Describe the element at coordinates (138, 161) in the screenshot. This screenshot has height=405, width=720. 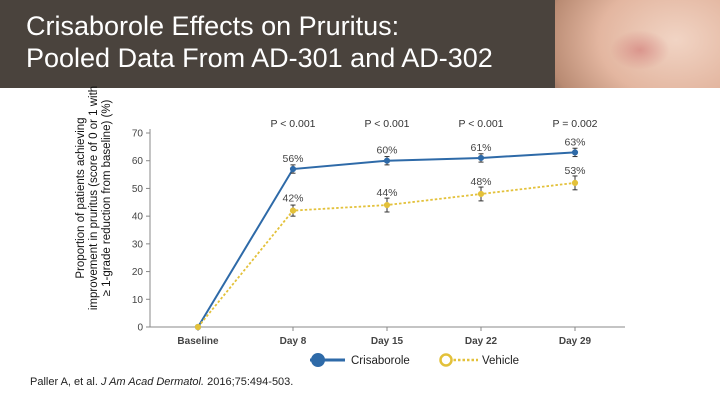
I see `y-tick-label: 60` at that location.